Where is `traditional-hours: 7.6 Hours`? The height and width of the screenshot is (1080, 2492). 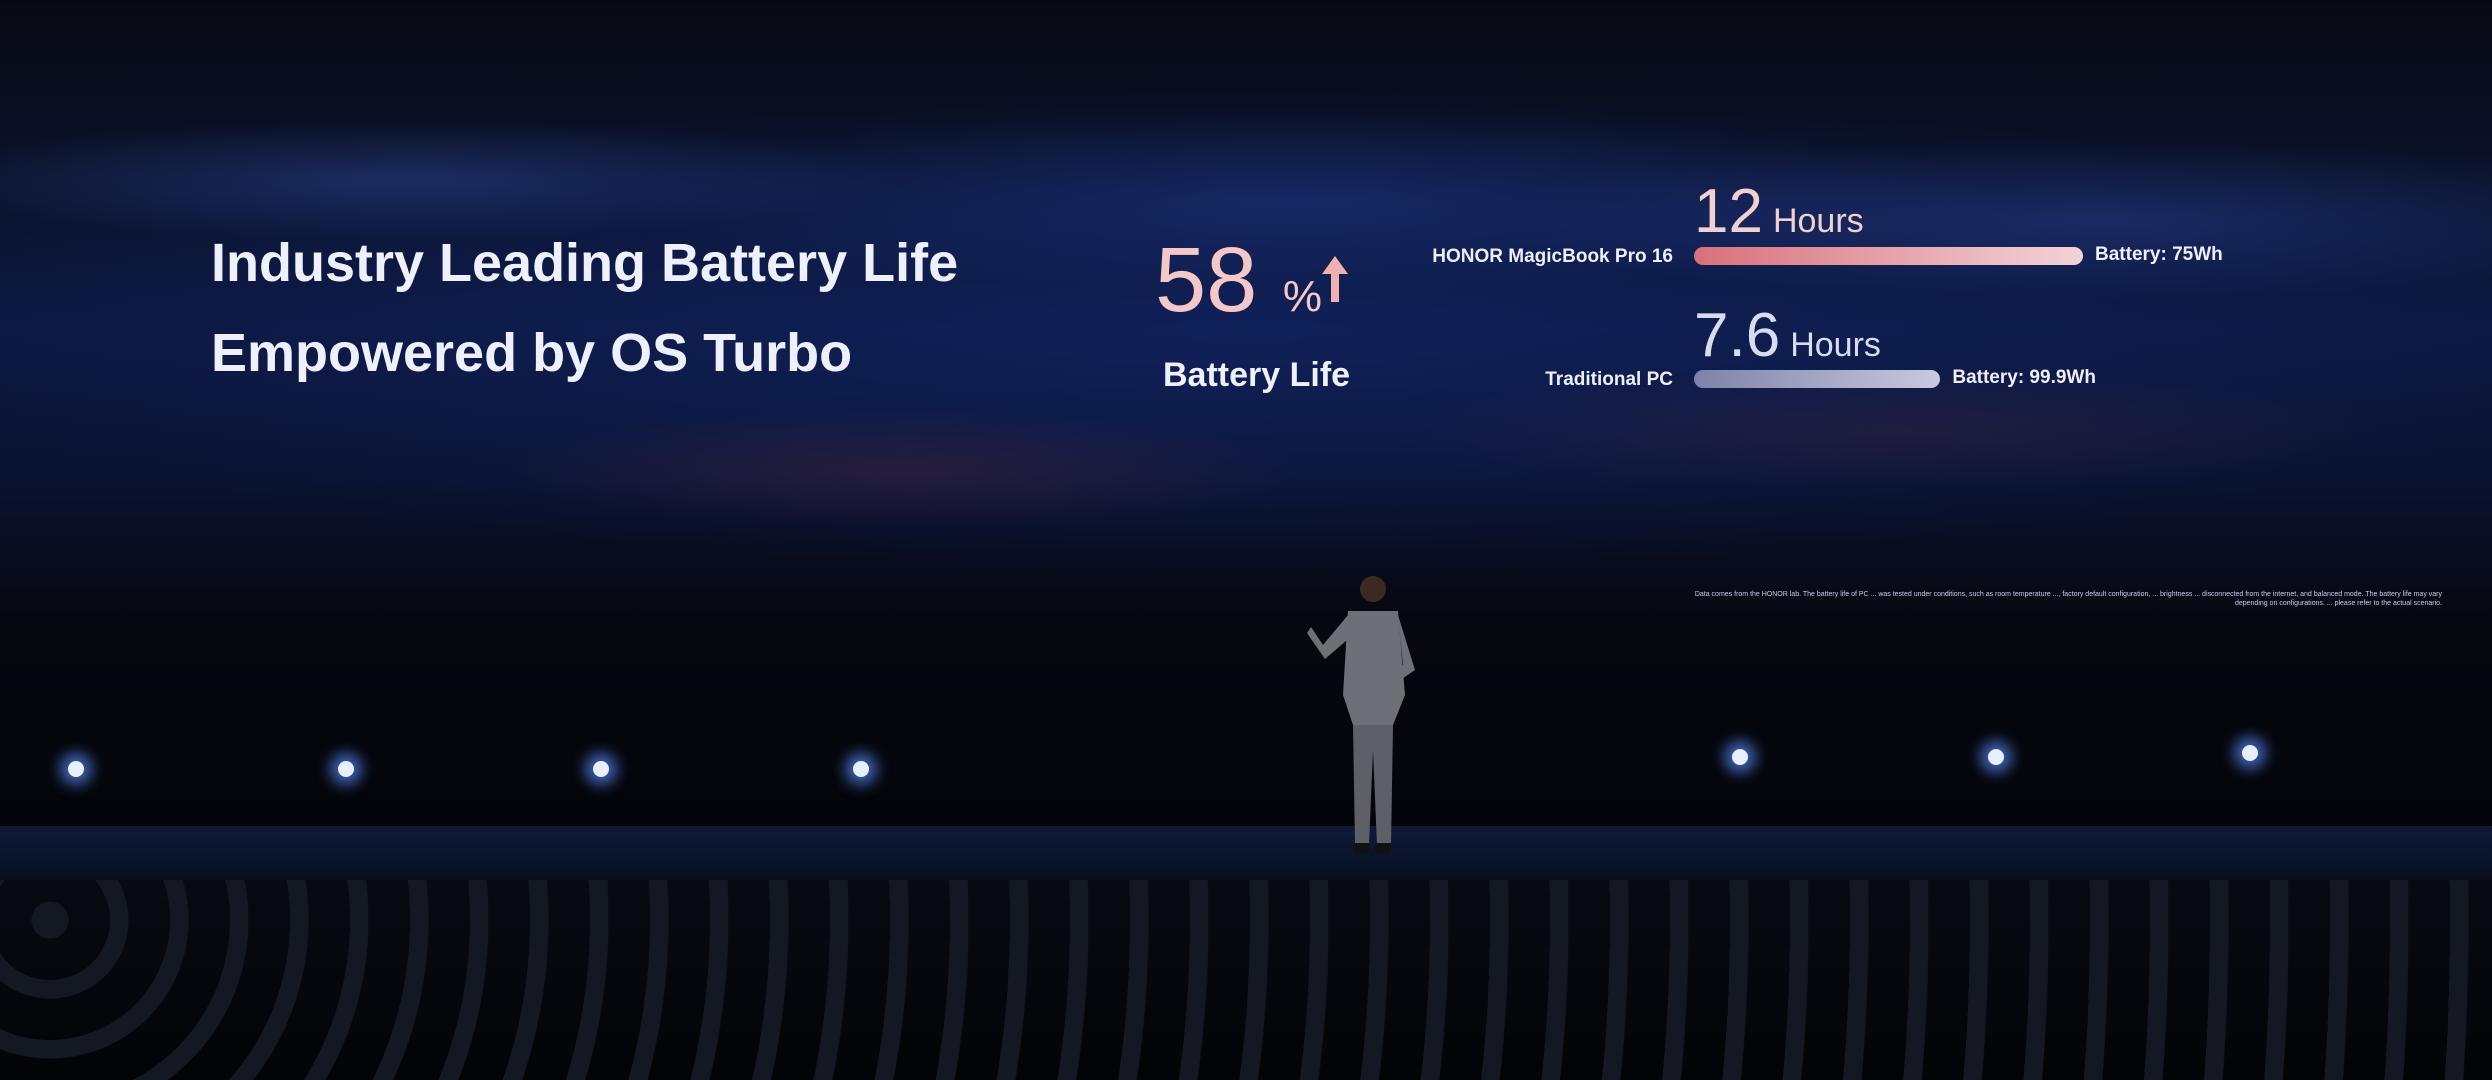 traditional-hours: 7.6 Hours is located at coordinates (1787, 335).